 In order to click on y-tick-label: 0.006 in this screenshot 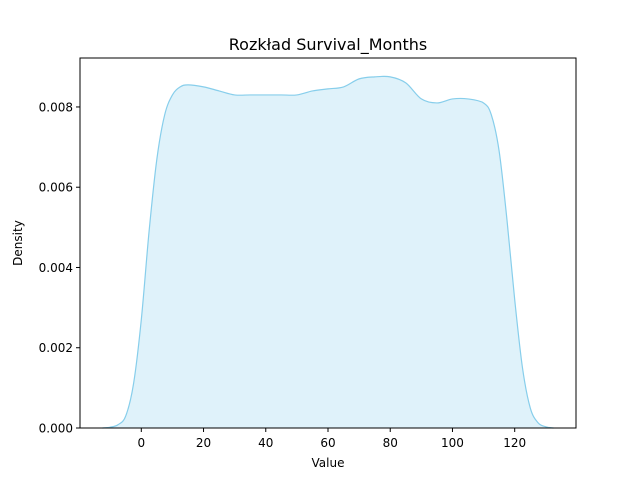, I will do `click(56, 188)`.